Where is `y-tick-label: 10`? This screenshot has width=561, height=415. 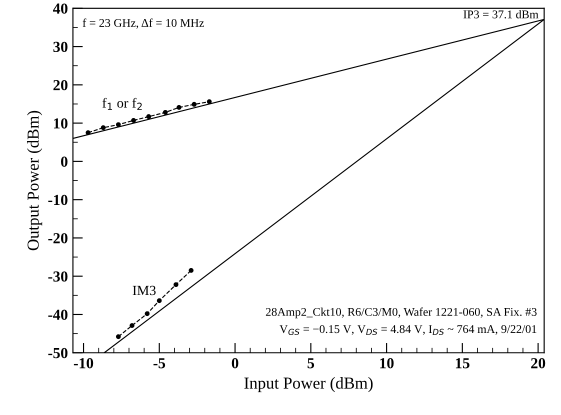
y-tick-label: 10 is located at coordinates (61, 123).